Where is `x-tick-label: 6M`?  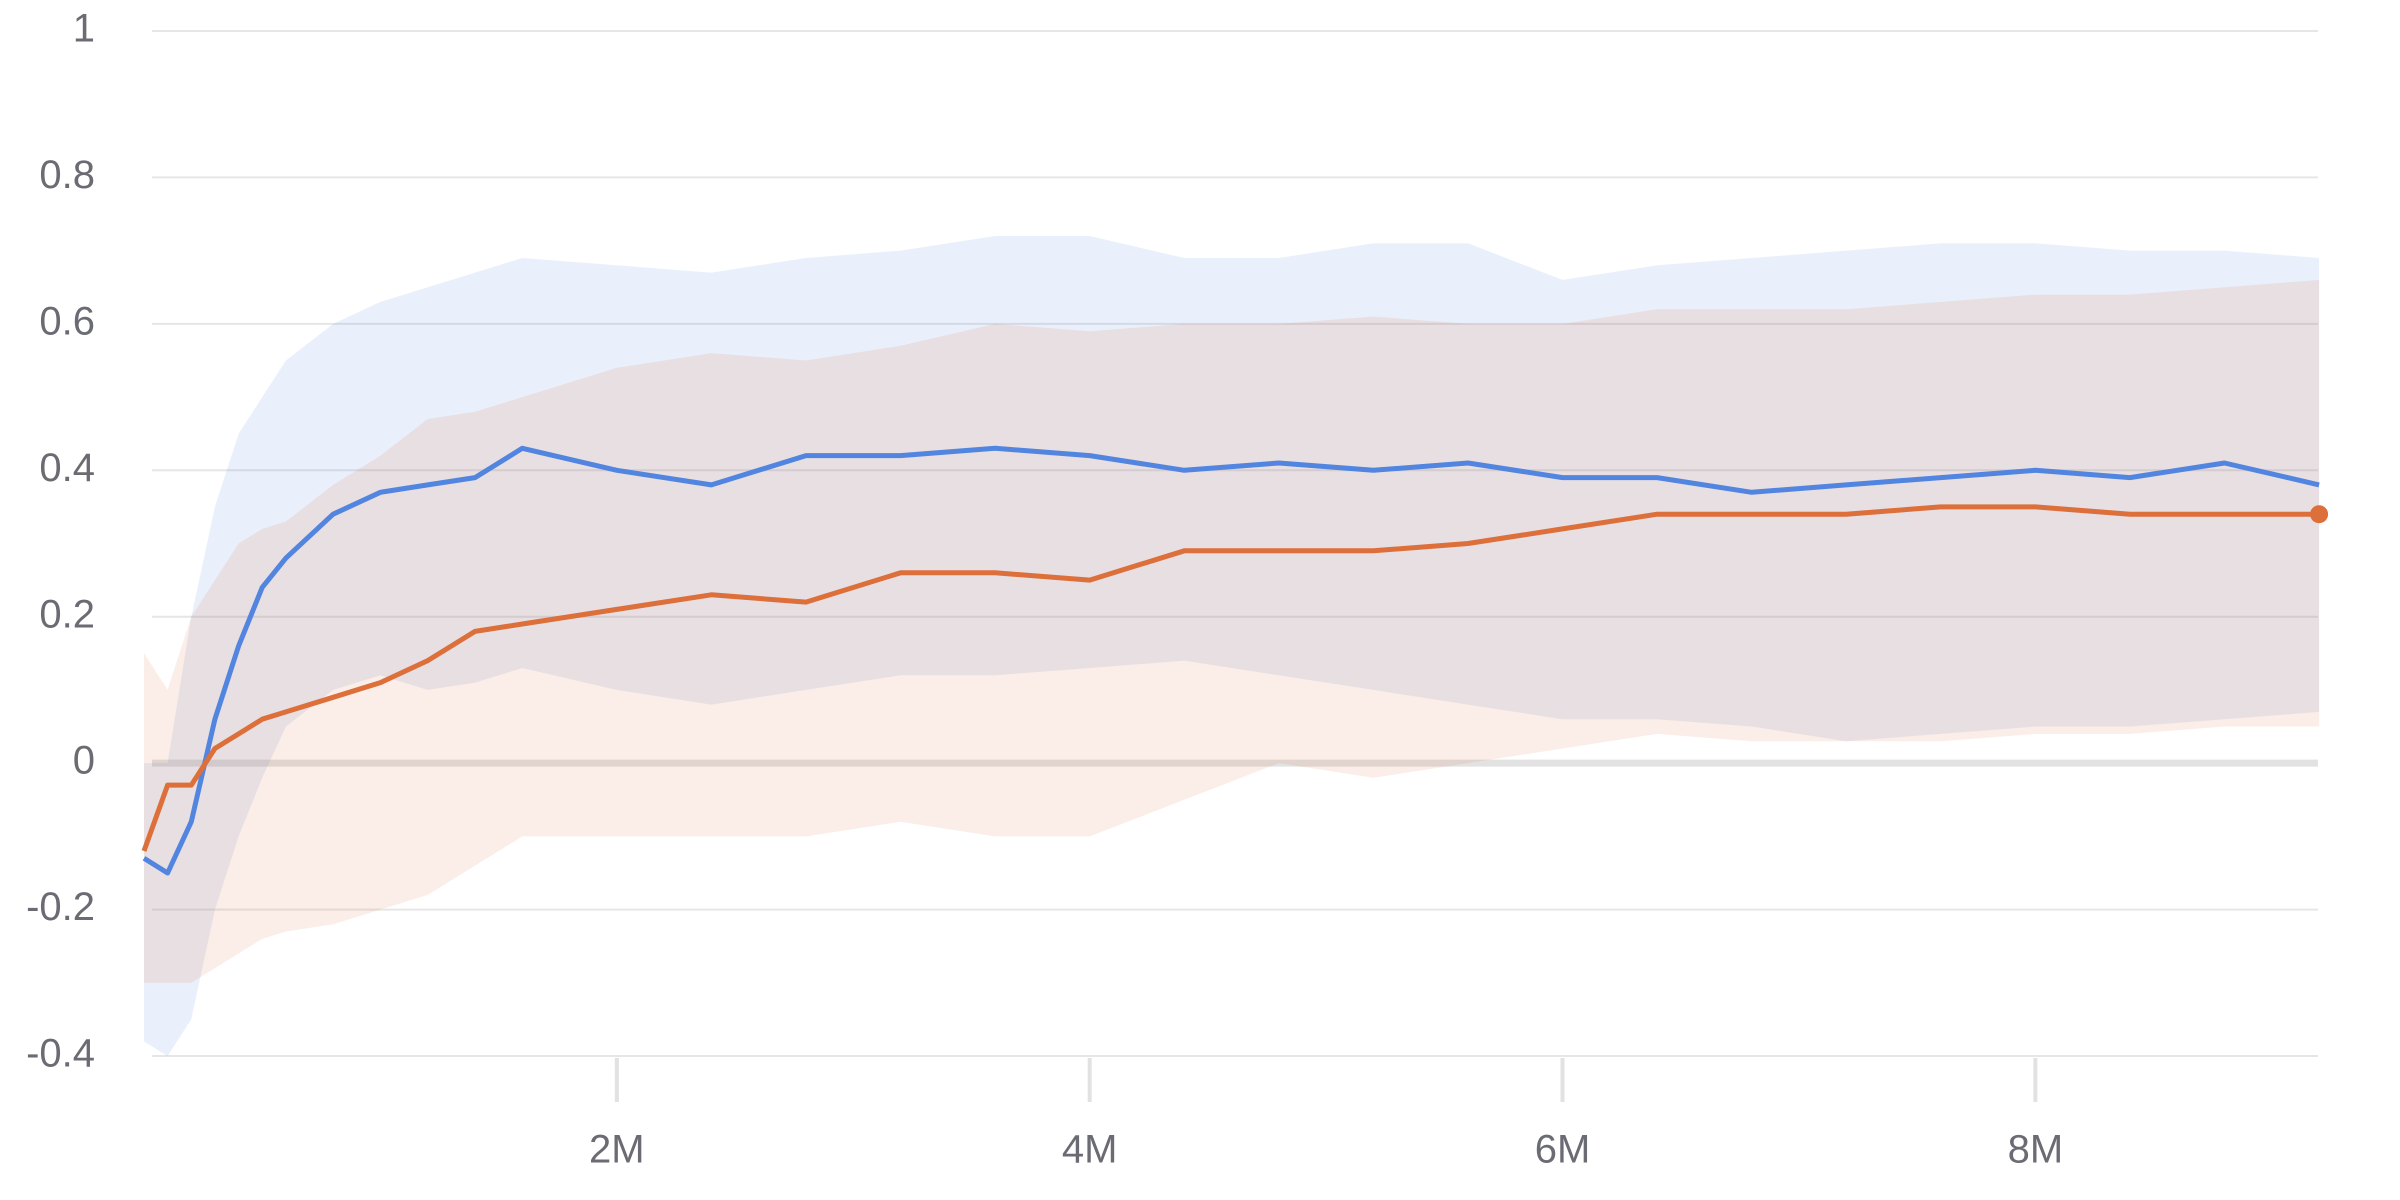 x-tick-label: 6M is located at coordinates (1563, 1150).